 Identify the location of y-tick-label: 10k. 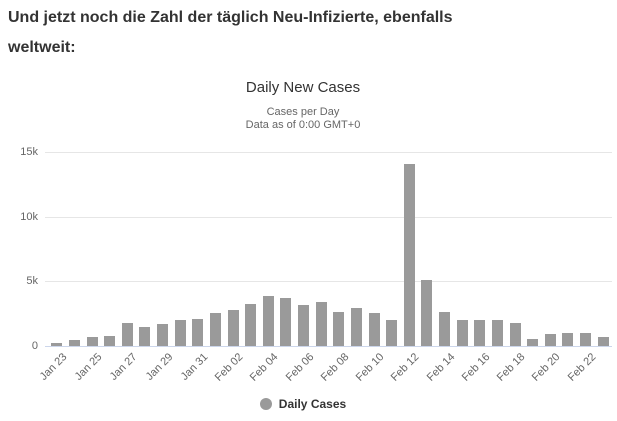
(29, 217).